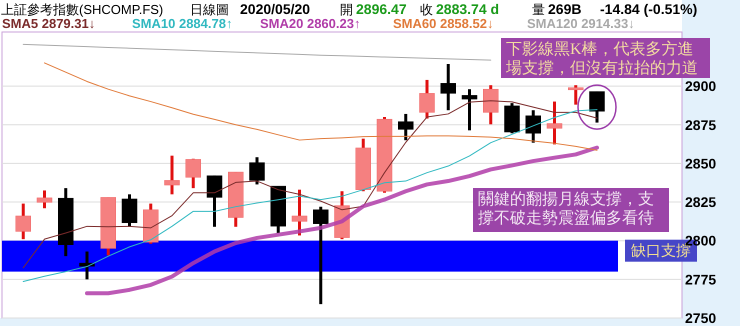 This screenshot has width=740, height=326. What do you see at coordinates (565, 9) in the screenshot?
I see `text: 269B` at bounding box center [565, 9].